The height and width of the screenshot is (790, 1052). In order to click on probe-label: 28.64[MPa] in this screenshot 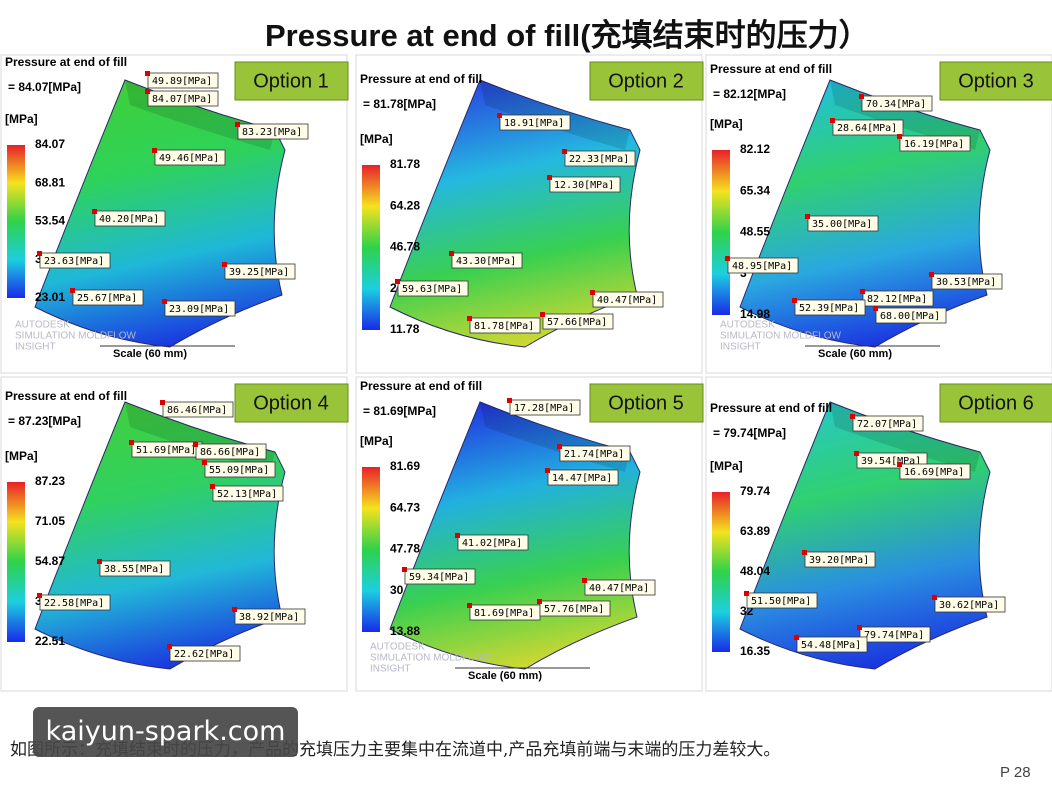, I will do `click(867, 128)`.